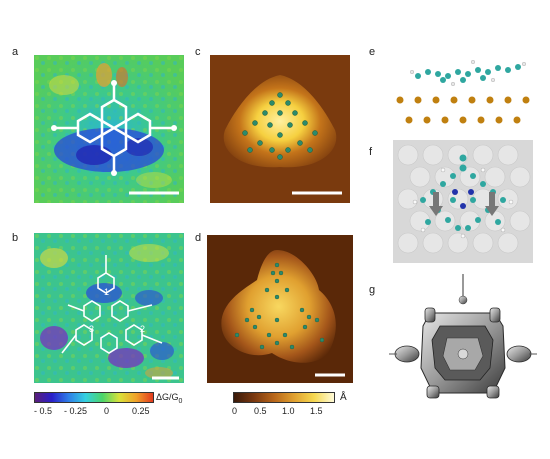  Describe the element at coordinates (169, 398) in the screenshot. I see `colorbar-didv-unit: ΔG/G0` at that location.